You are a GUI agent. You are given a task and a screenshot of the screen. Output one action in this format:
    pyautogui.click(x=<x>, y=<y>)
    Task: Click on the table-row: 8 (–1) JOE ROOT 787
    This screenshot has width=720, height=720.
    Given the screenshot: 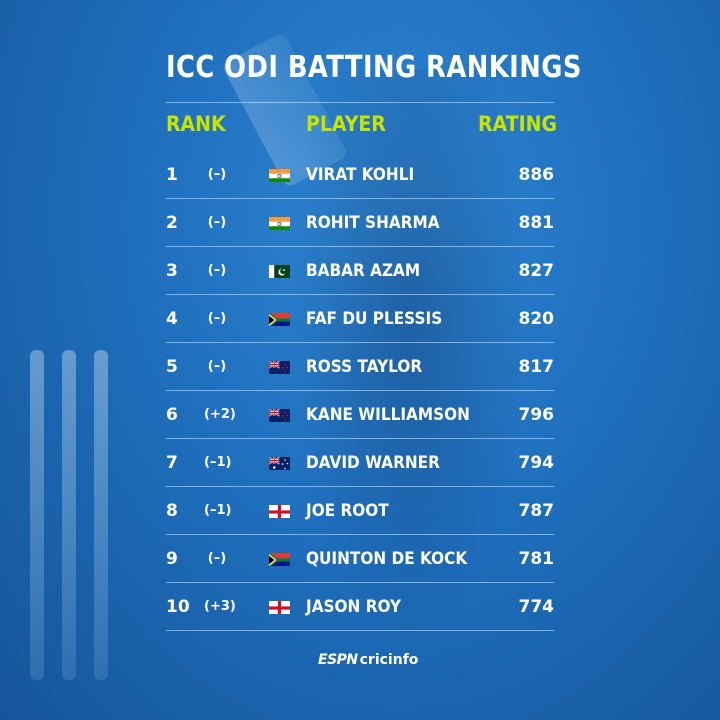 What is the action you would take?
    pyautogui.click(x=360, y=511)
    